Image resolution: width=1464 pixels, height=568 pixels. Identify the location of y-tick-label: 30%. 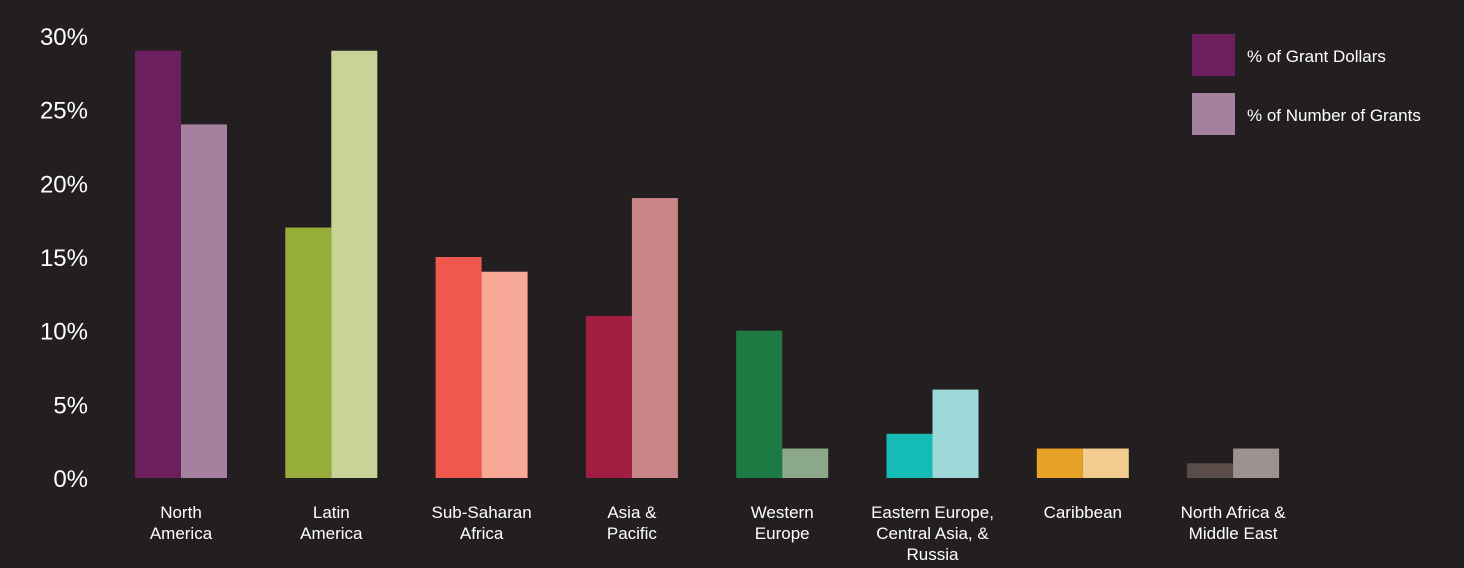
(64, 37).